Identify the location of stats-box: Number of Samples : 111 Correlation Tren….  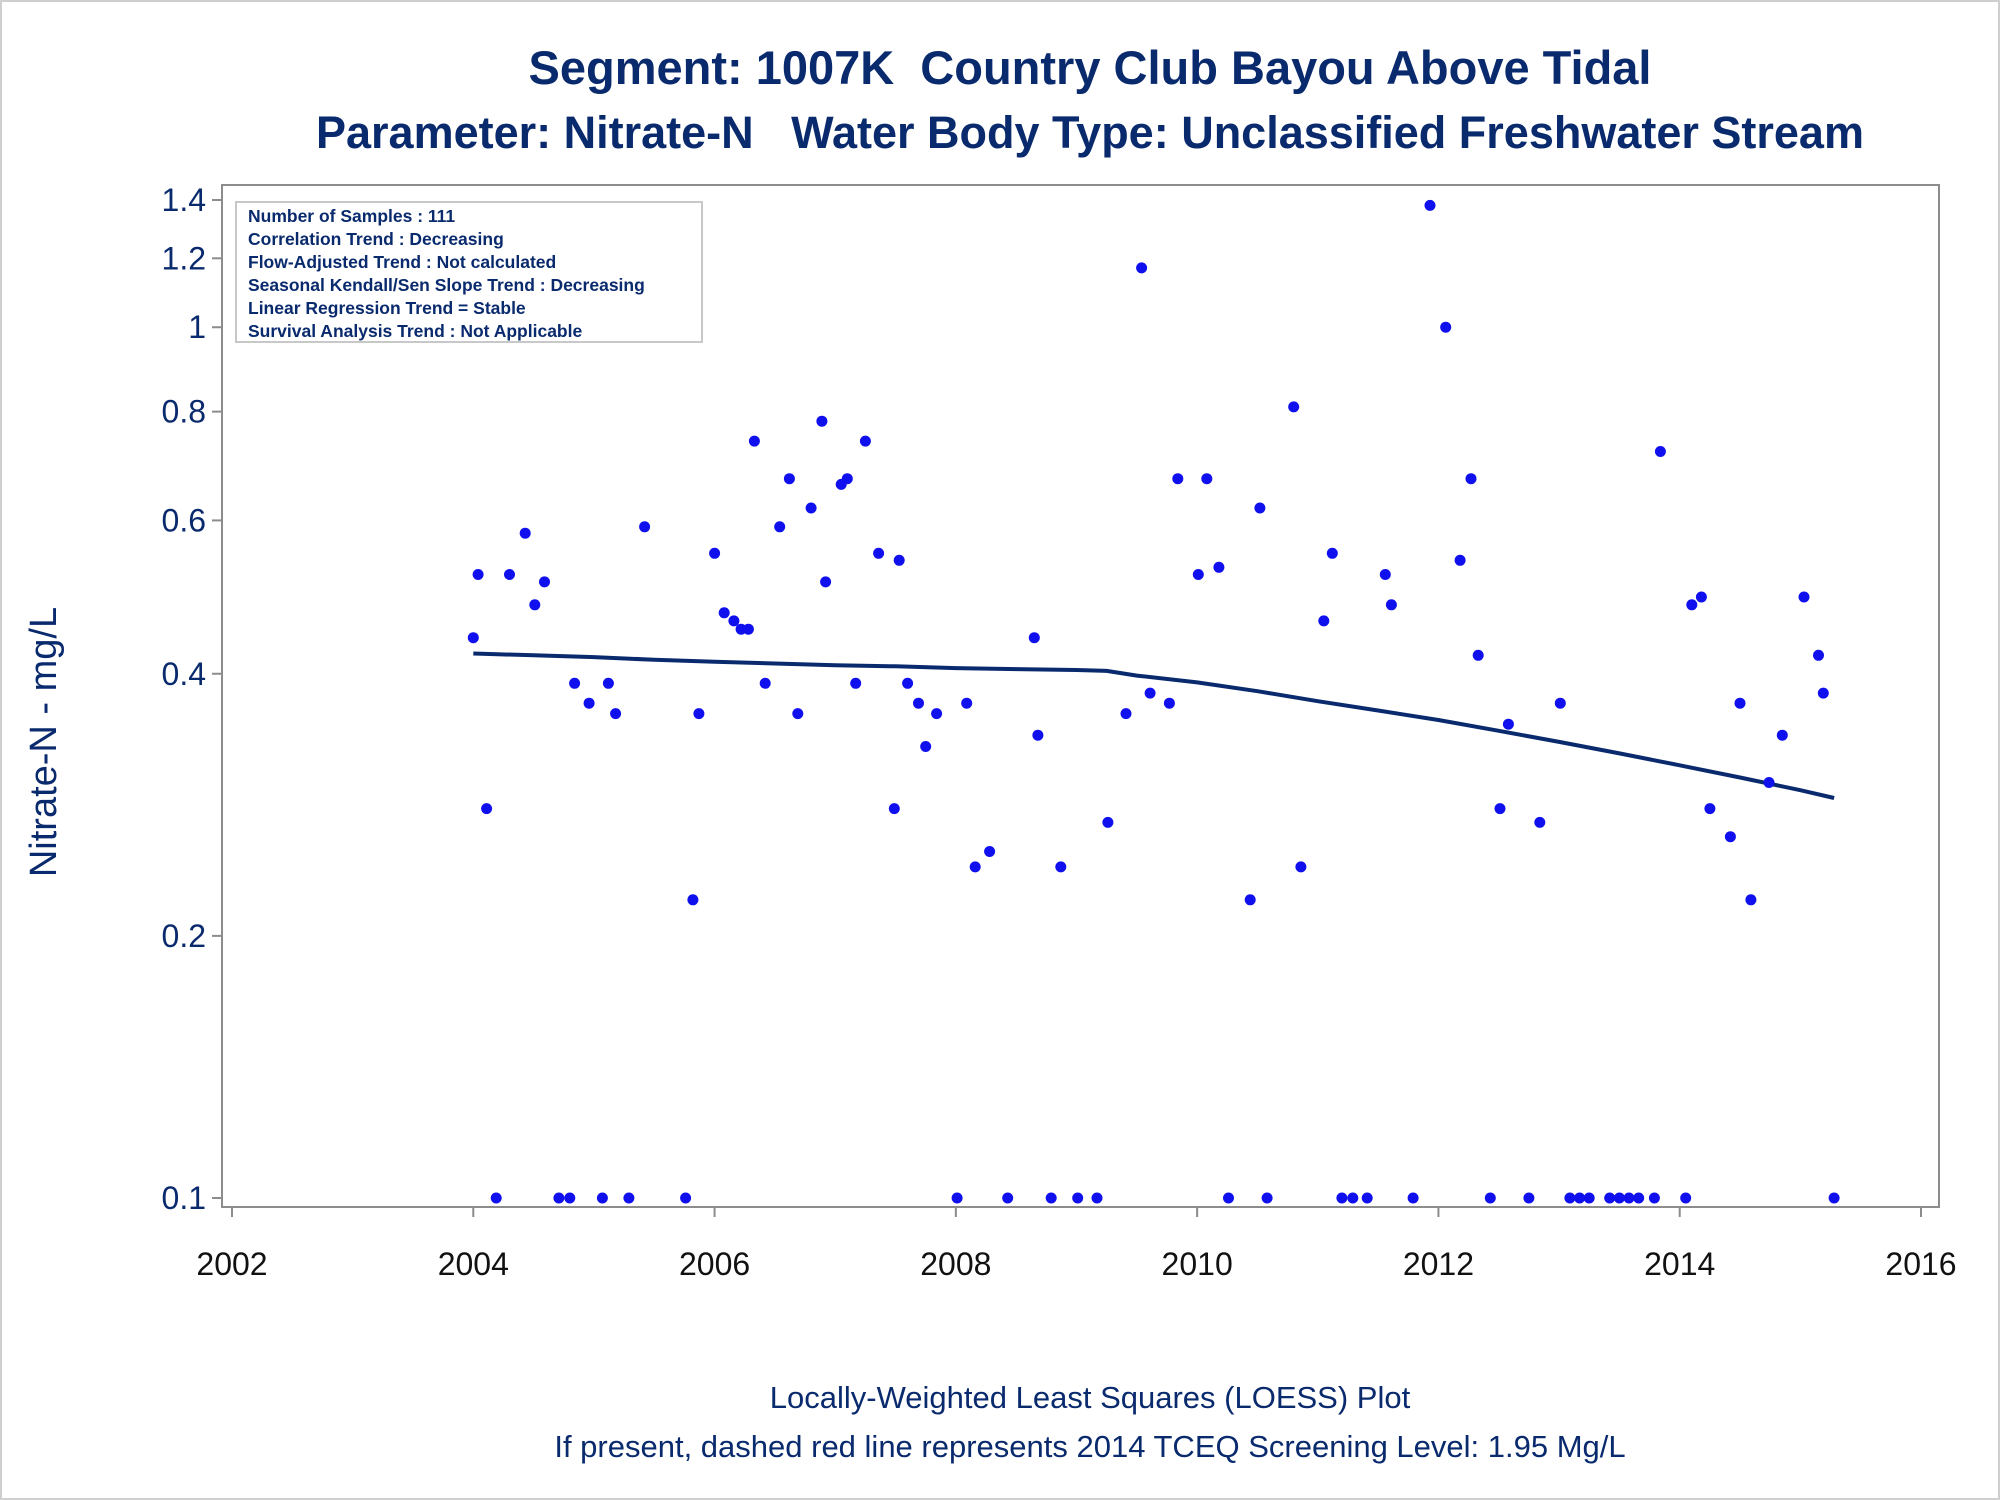
(469, 272).